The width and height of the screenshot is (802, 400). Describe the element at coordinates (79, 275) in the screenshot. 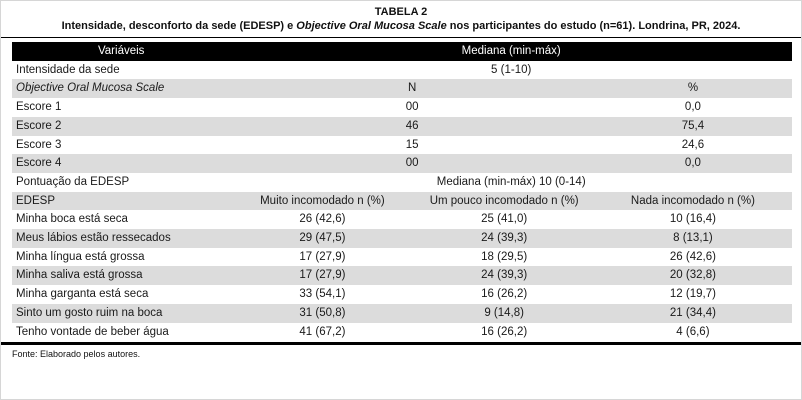

I see `table-cell: Minha saliva está grossa` at that location.